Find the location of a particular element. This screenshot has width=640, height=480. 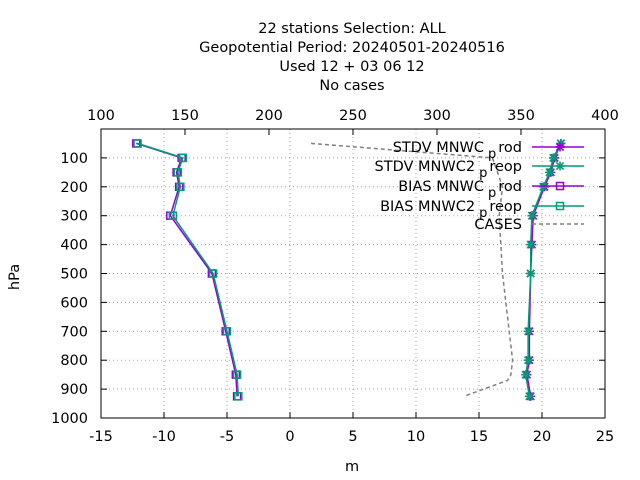

y-tick-label: 400 is located at coordinates (74, 246).